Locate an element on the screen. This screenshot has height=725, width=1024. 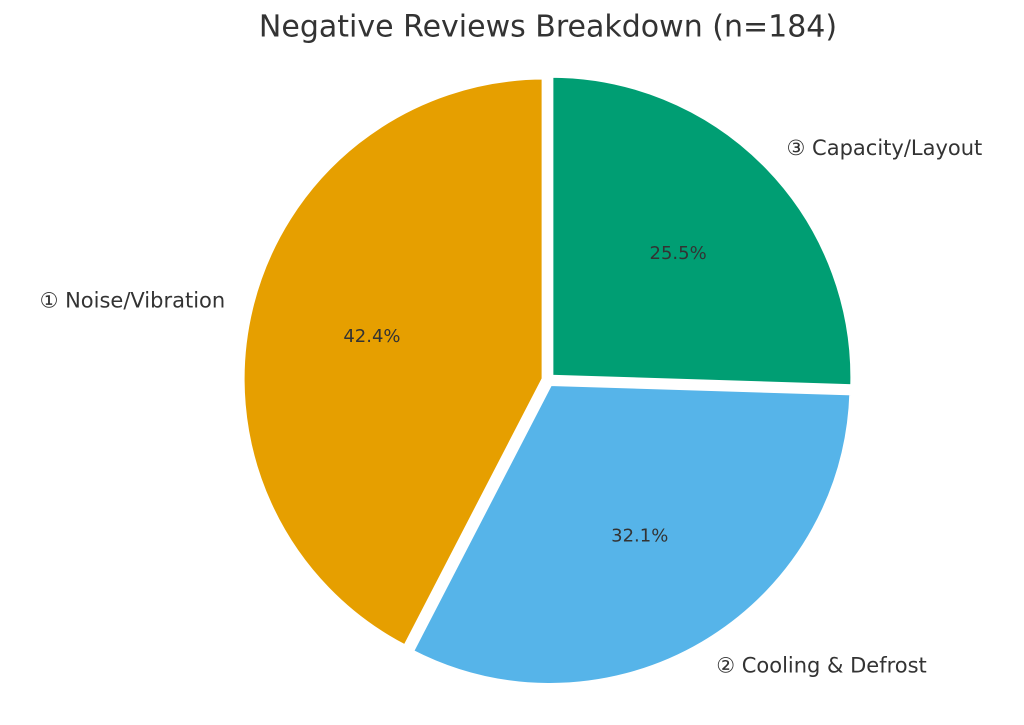
slice-label: ② Cooling & Defrost is located at coordinates (821, 665).